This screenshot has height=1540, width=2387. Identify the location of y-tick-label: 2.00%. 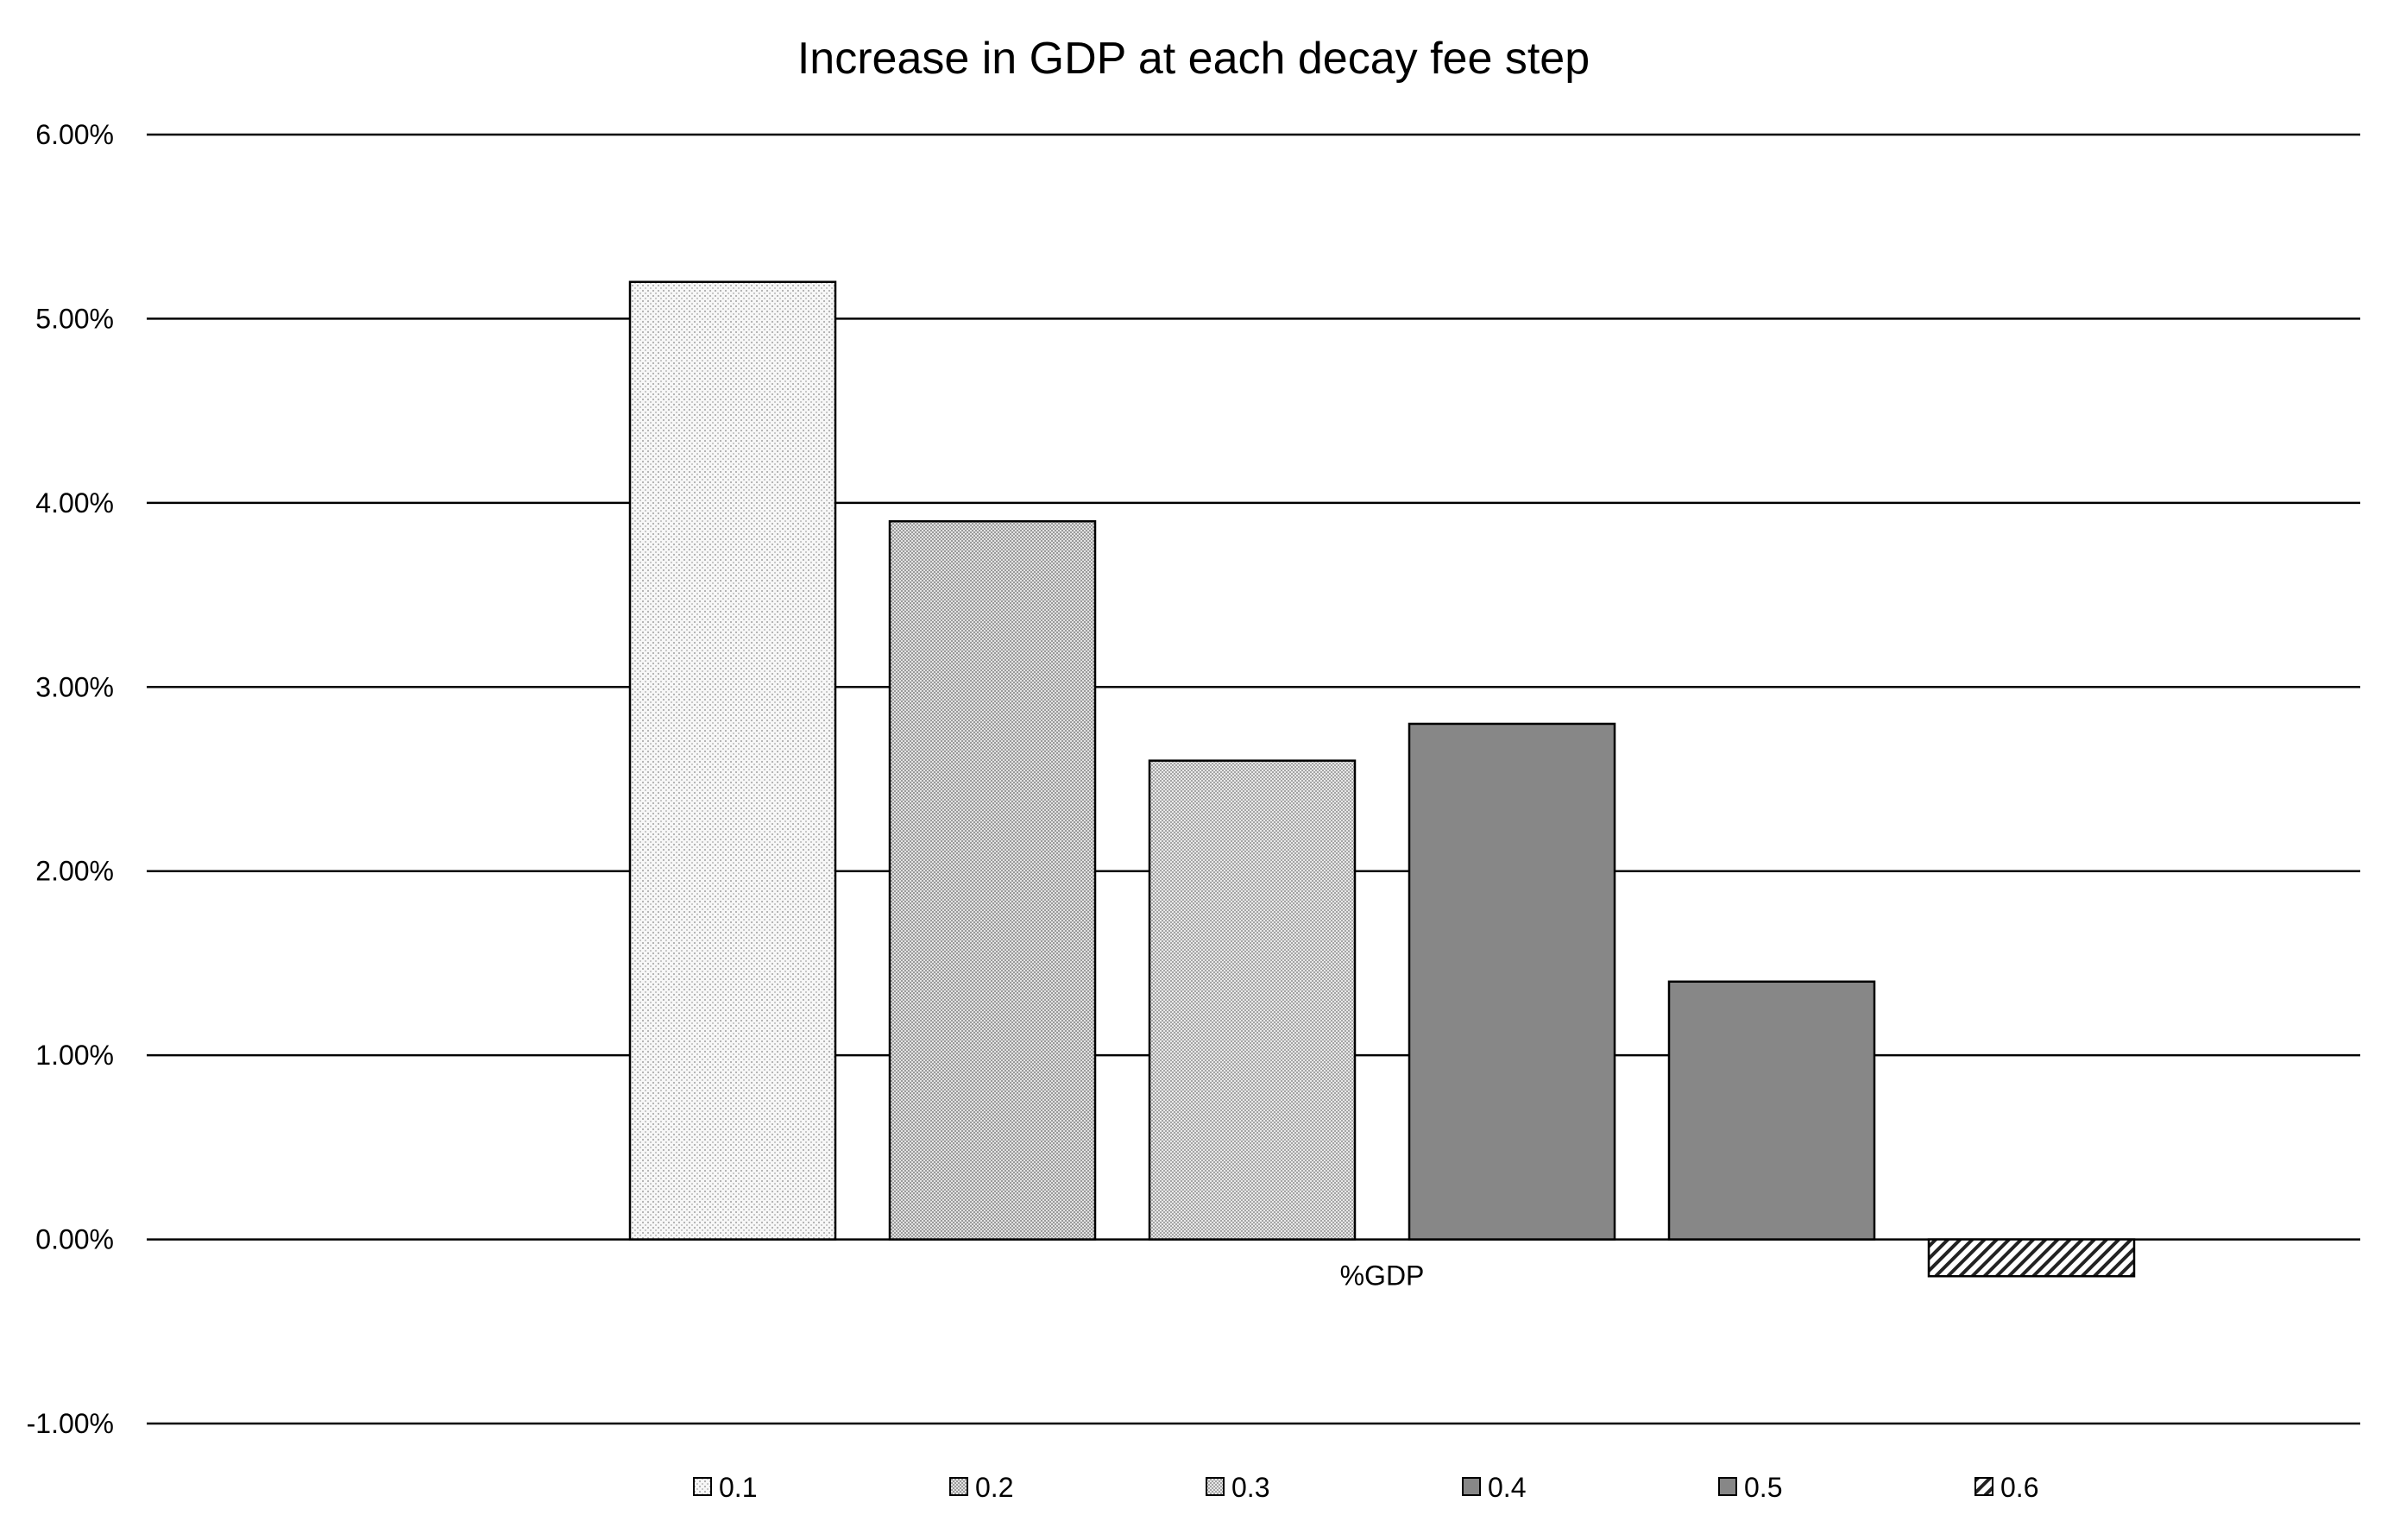
(75, 872).